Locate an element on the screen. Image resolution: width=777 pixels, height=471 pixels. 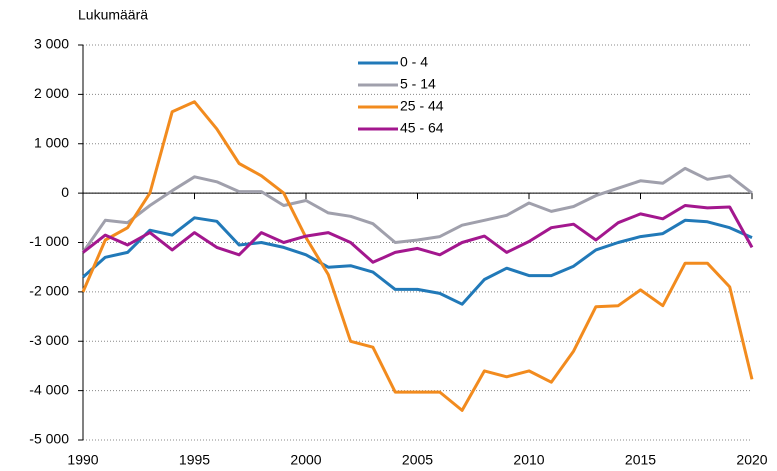
y-tick-label: 2 000 is located at coordinates (51, 93).